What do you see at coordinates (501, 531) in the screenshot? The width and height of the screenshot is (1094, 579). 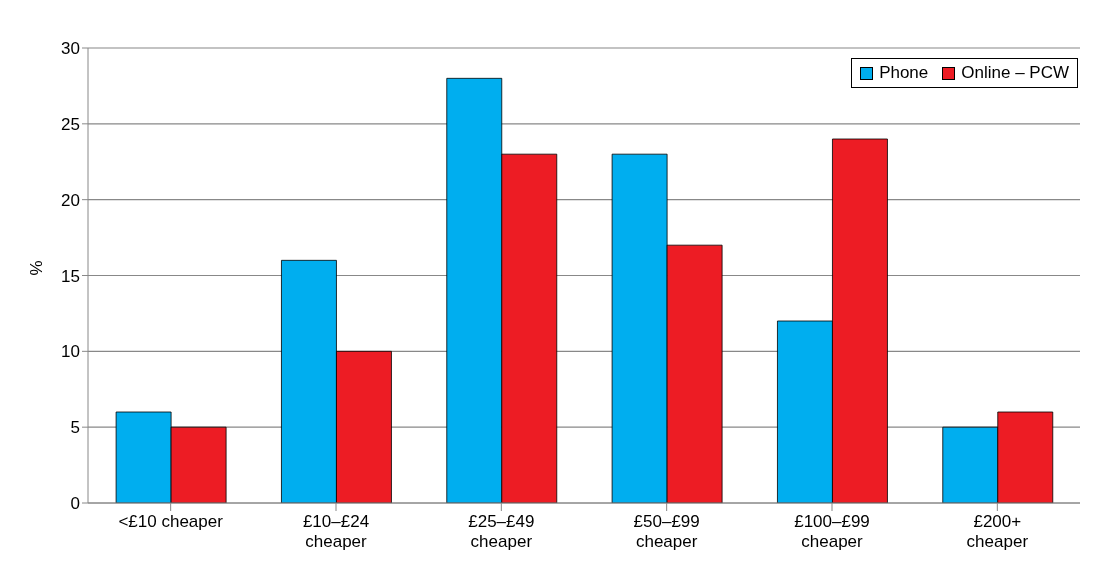 I see `x-tick-label: £25–£49 cheaper` at bounding box center [501, 531].